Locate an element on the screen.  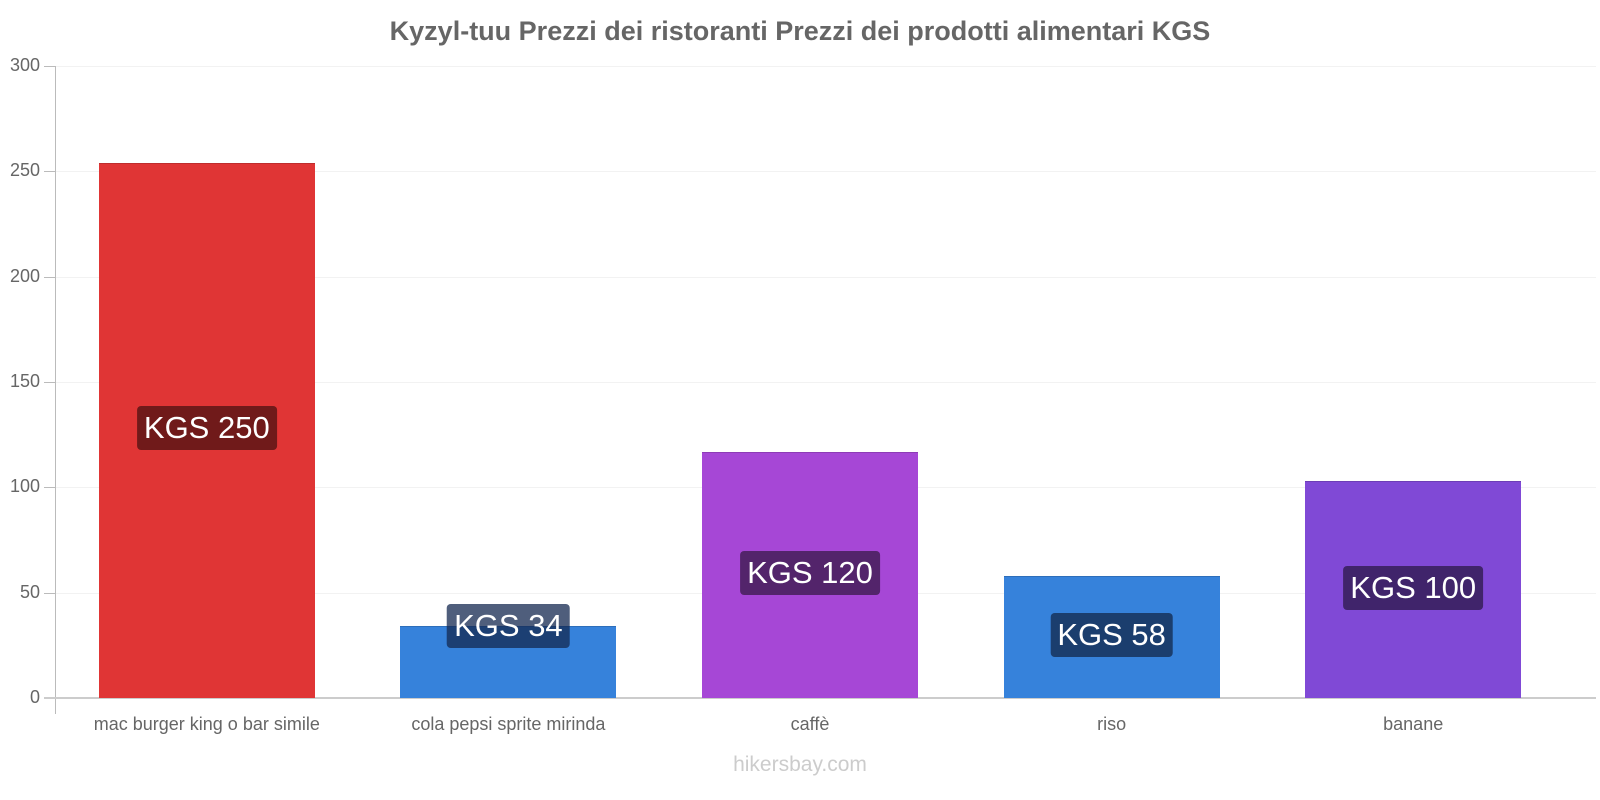
y-tick-label: 100 is located at coordinates (24, 486).